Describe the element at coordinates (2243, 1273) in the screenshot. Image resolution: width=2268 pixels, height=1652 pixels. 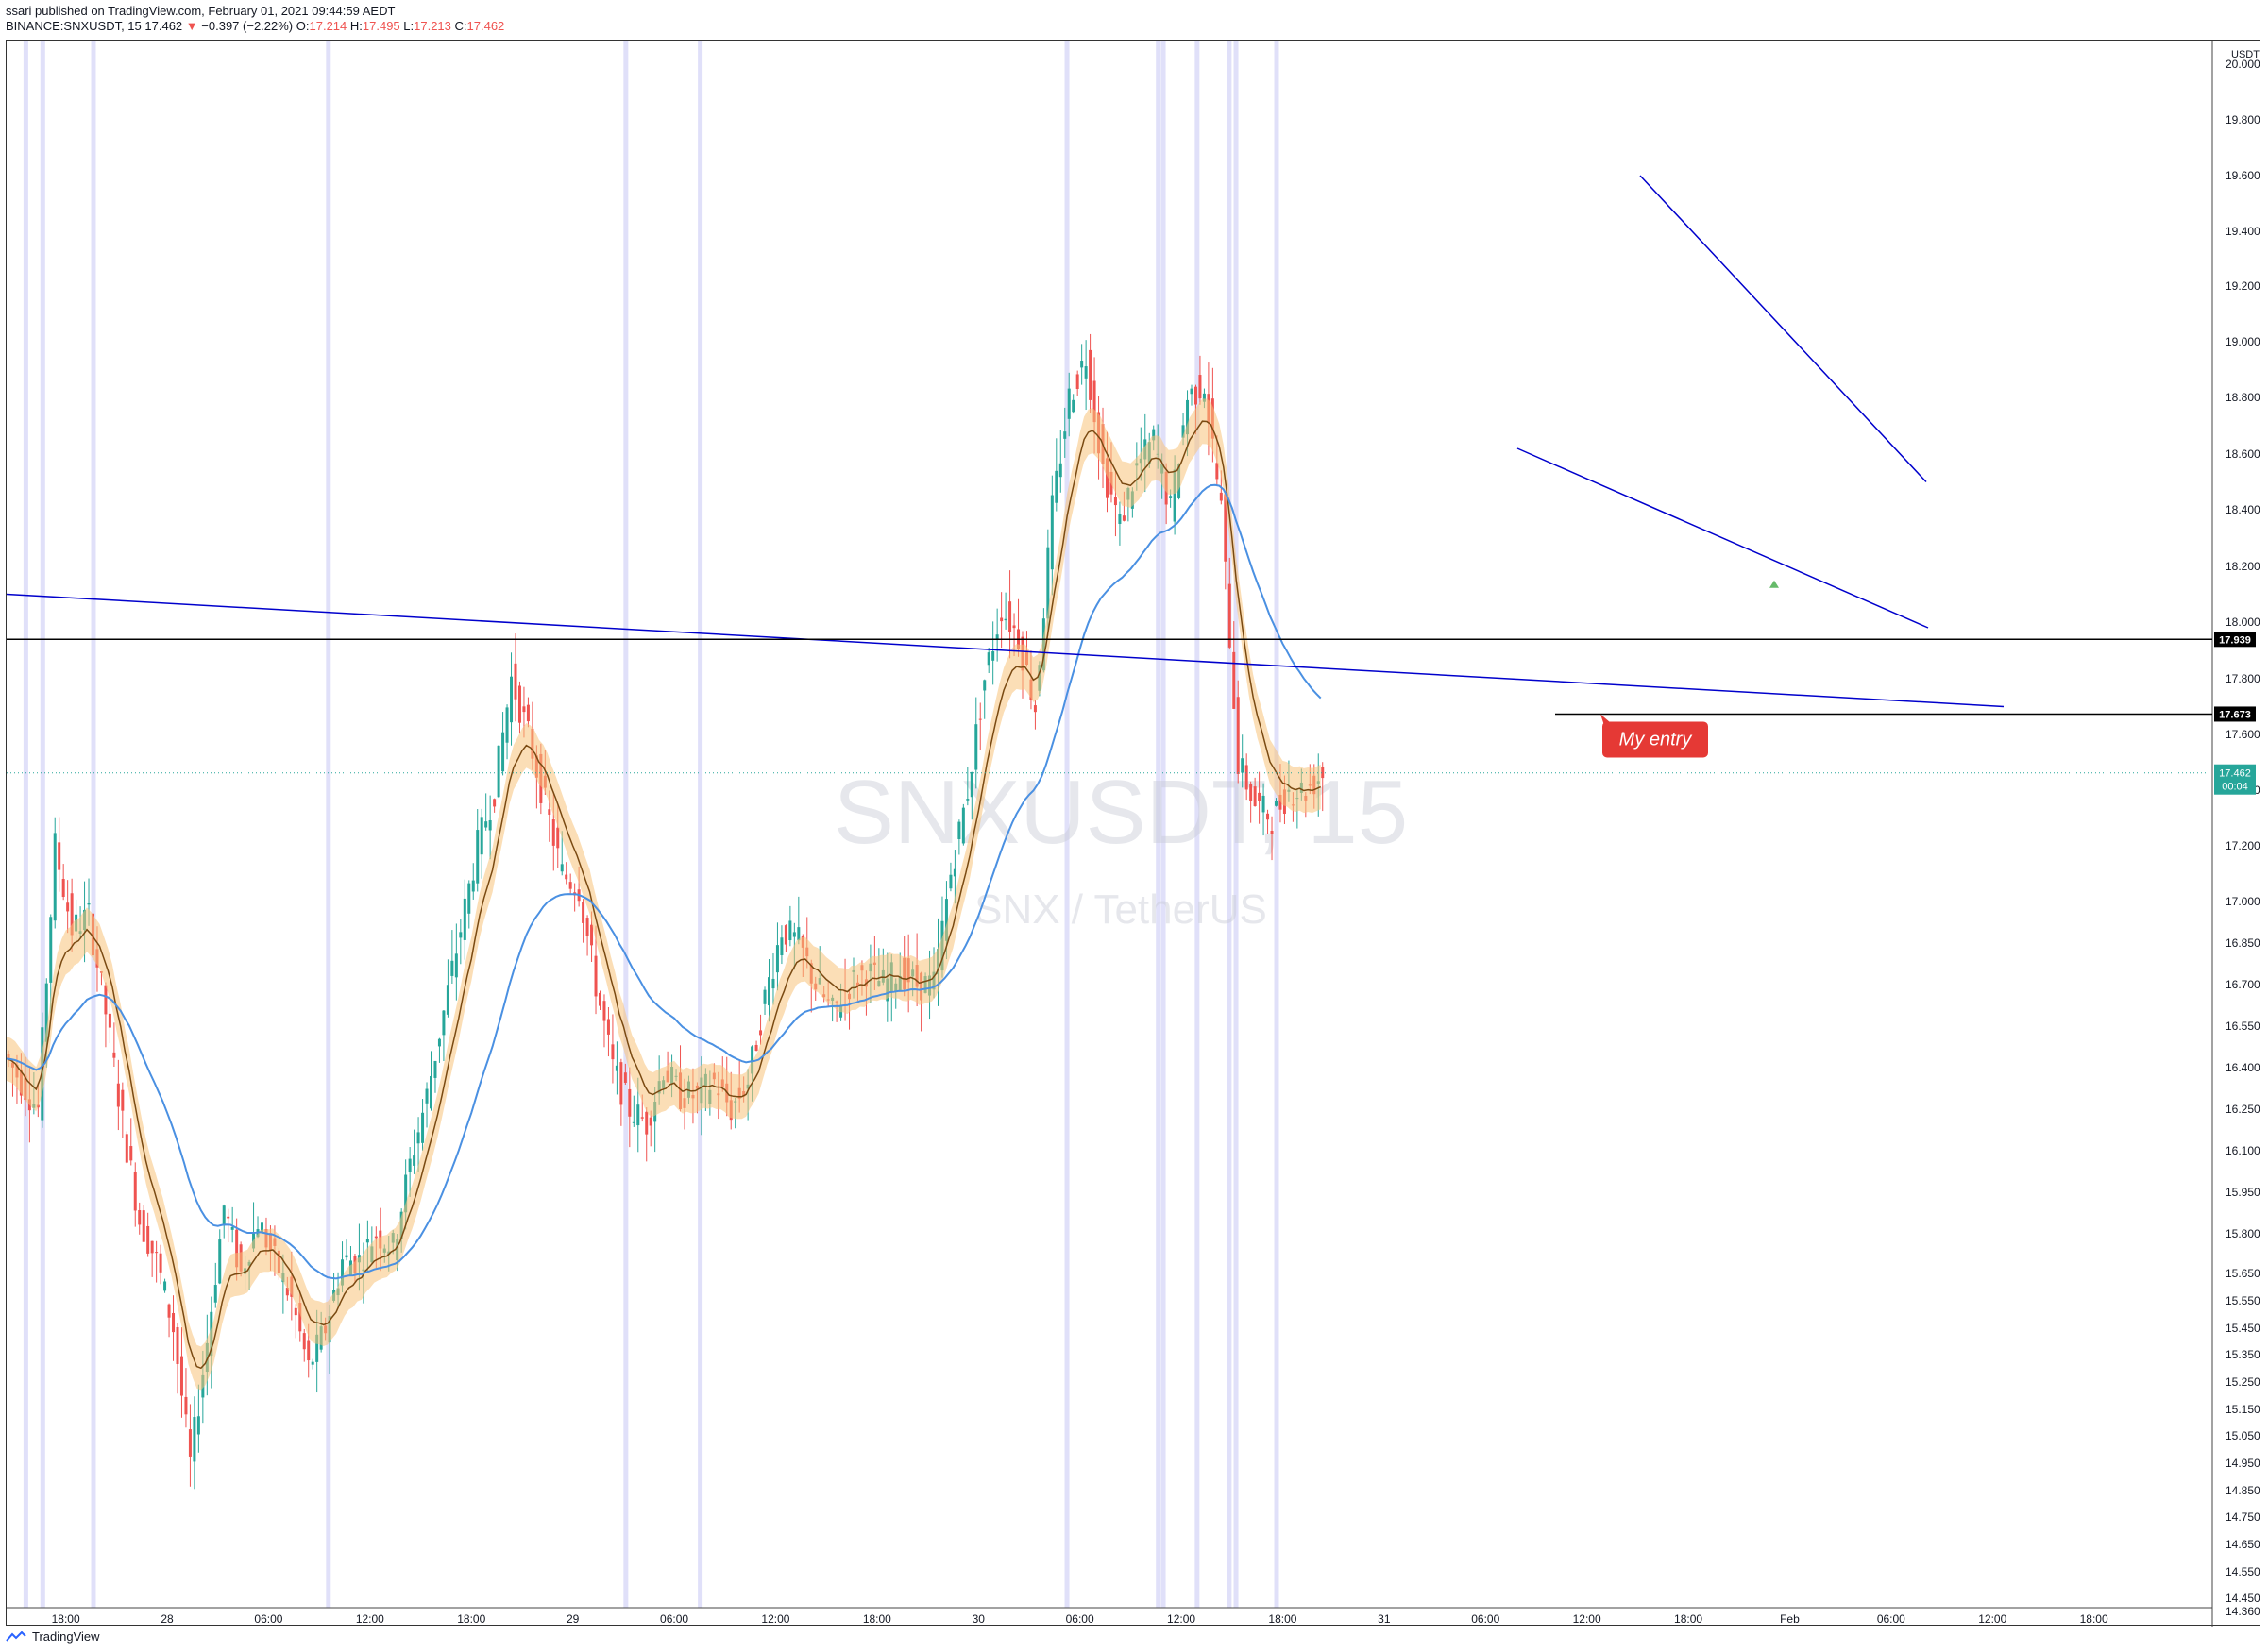
I see `price-tick-label: 15.650` at that location.